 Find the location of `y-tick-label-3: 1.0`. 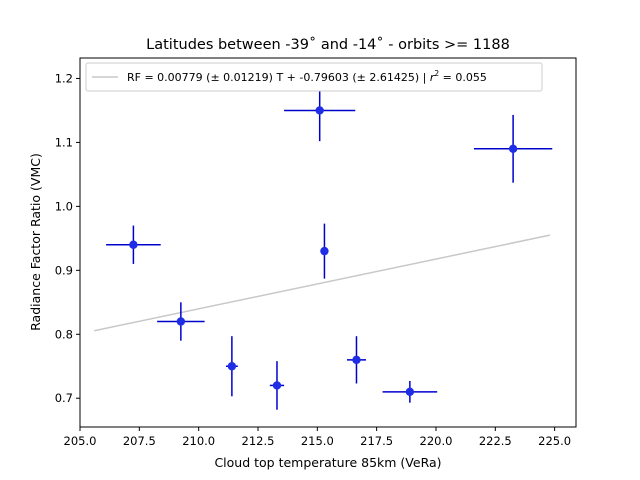

y-tick-label-3: 1.0 is located at coordinates (64, 206).